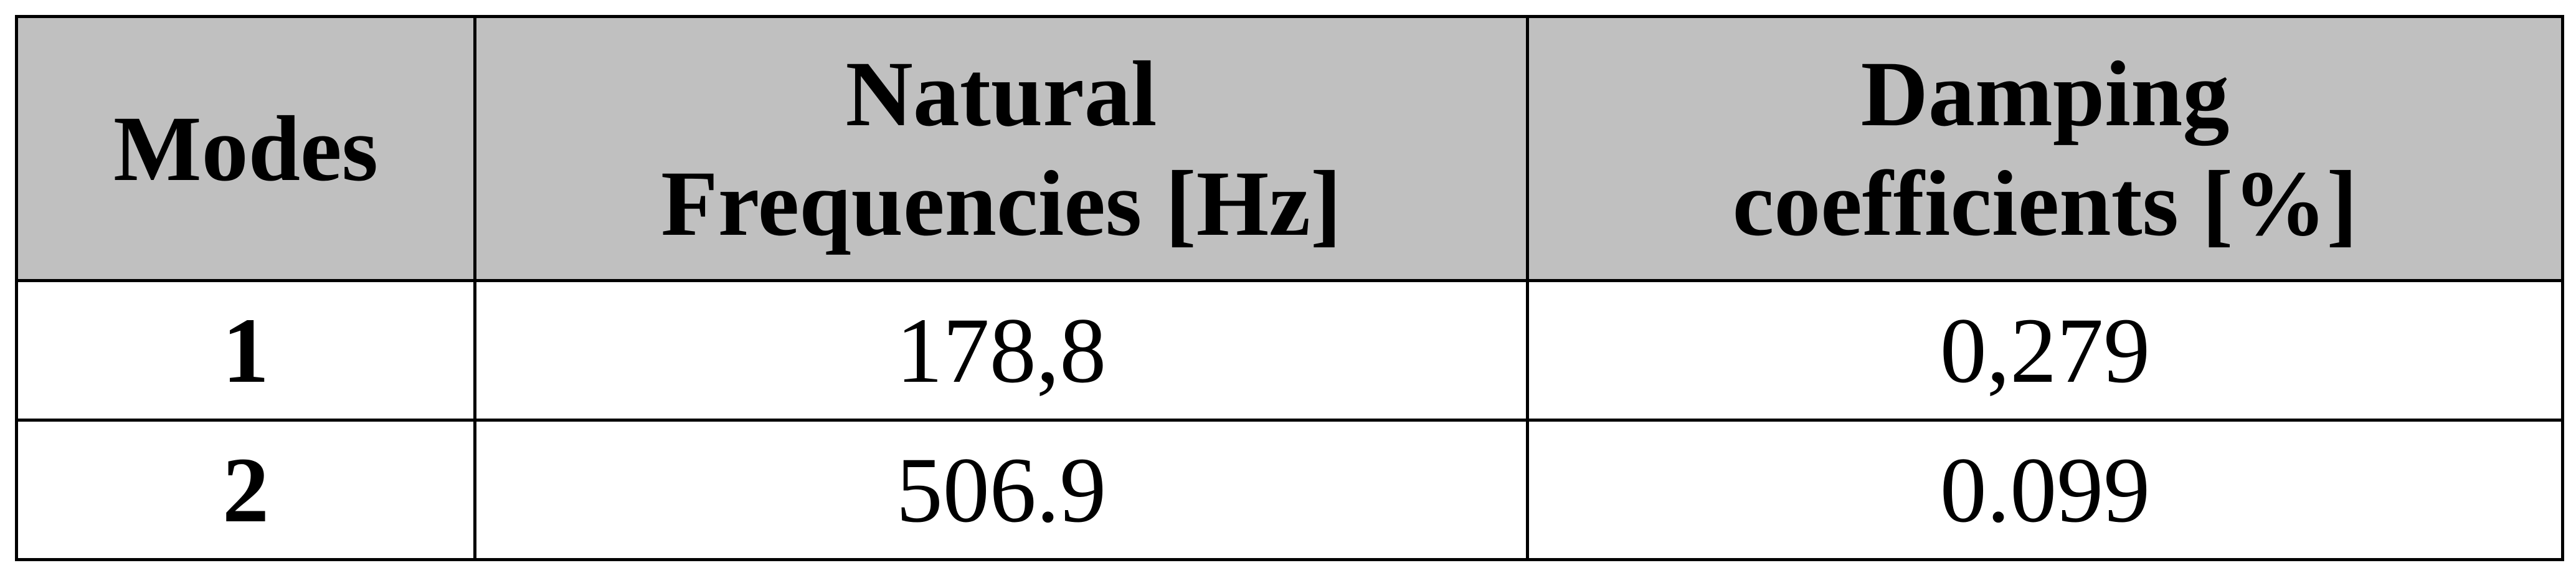 This screenshot has width=2576, height=573. Describe the element at coordinates (1001, 490) in the screenshot. I see `cell-frequency: 506.9` at that location.